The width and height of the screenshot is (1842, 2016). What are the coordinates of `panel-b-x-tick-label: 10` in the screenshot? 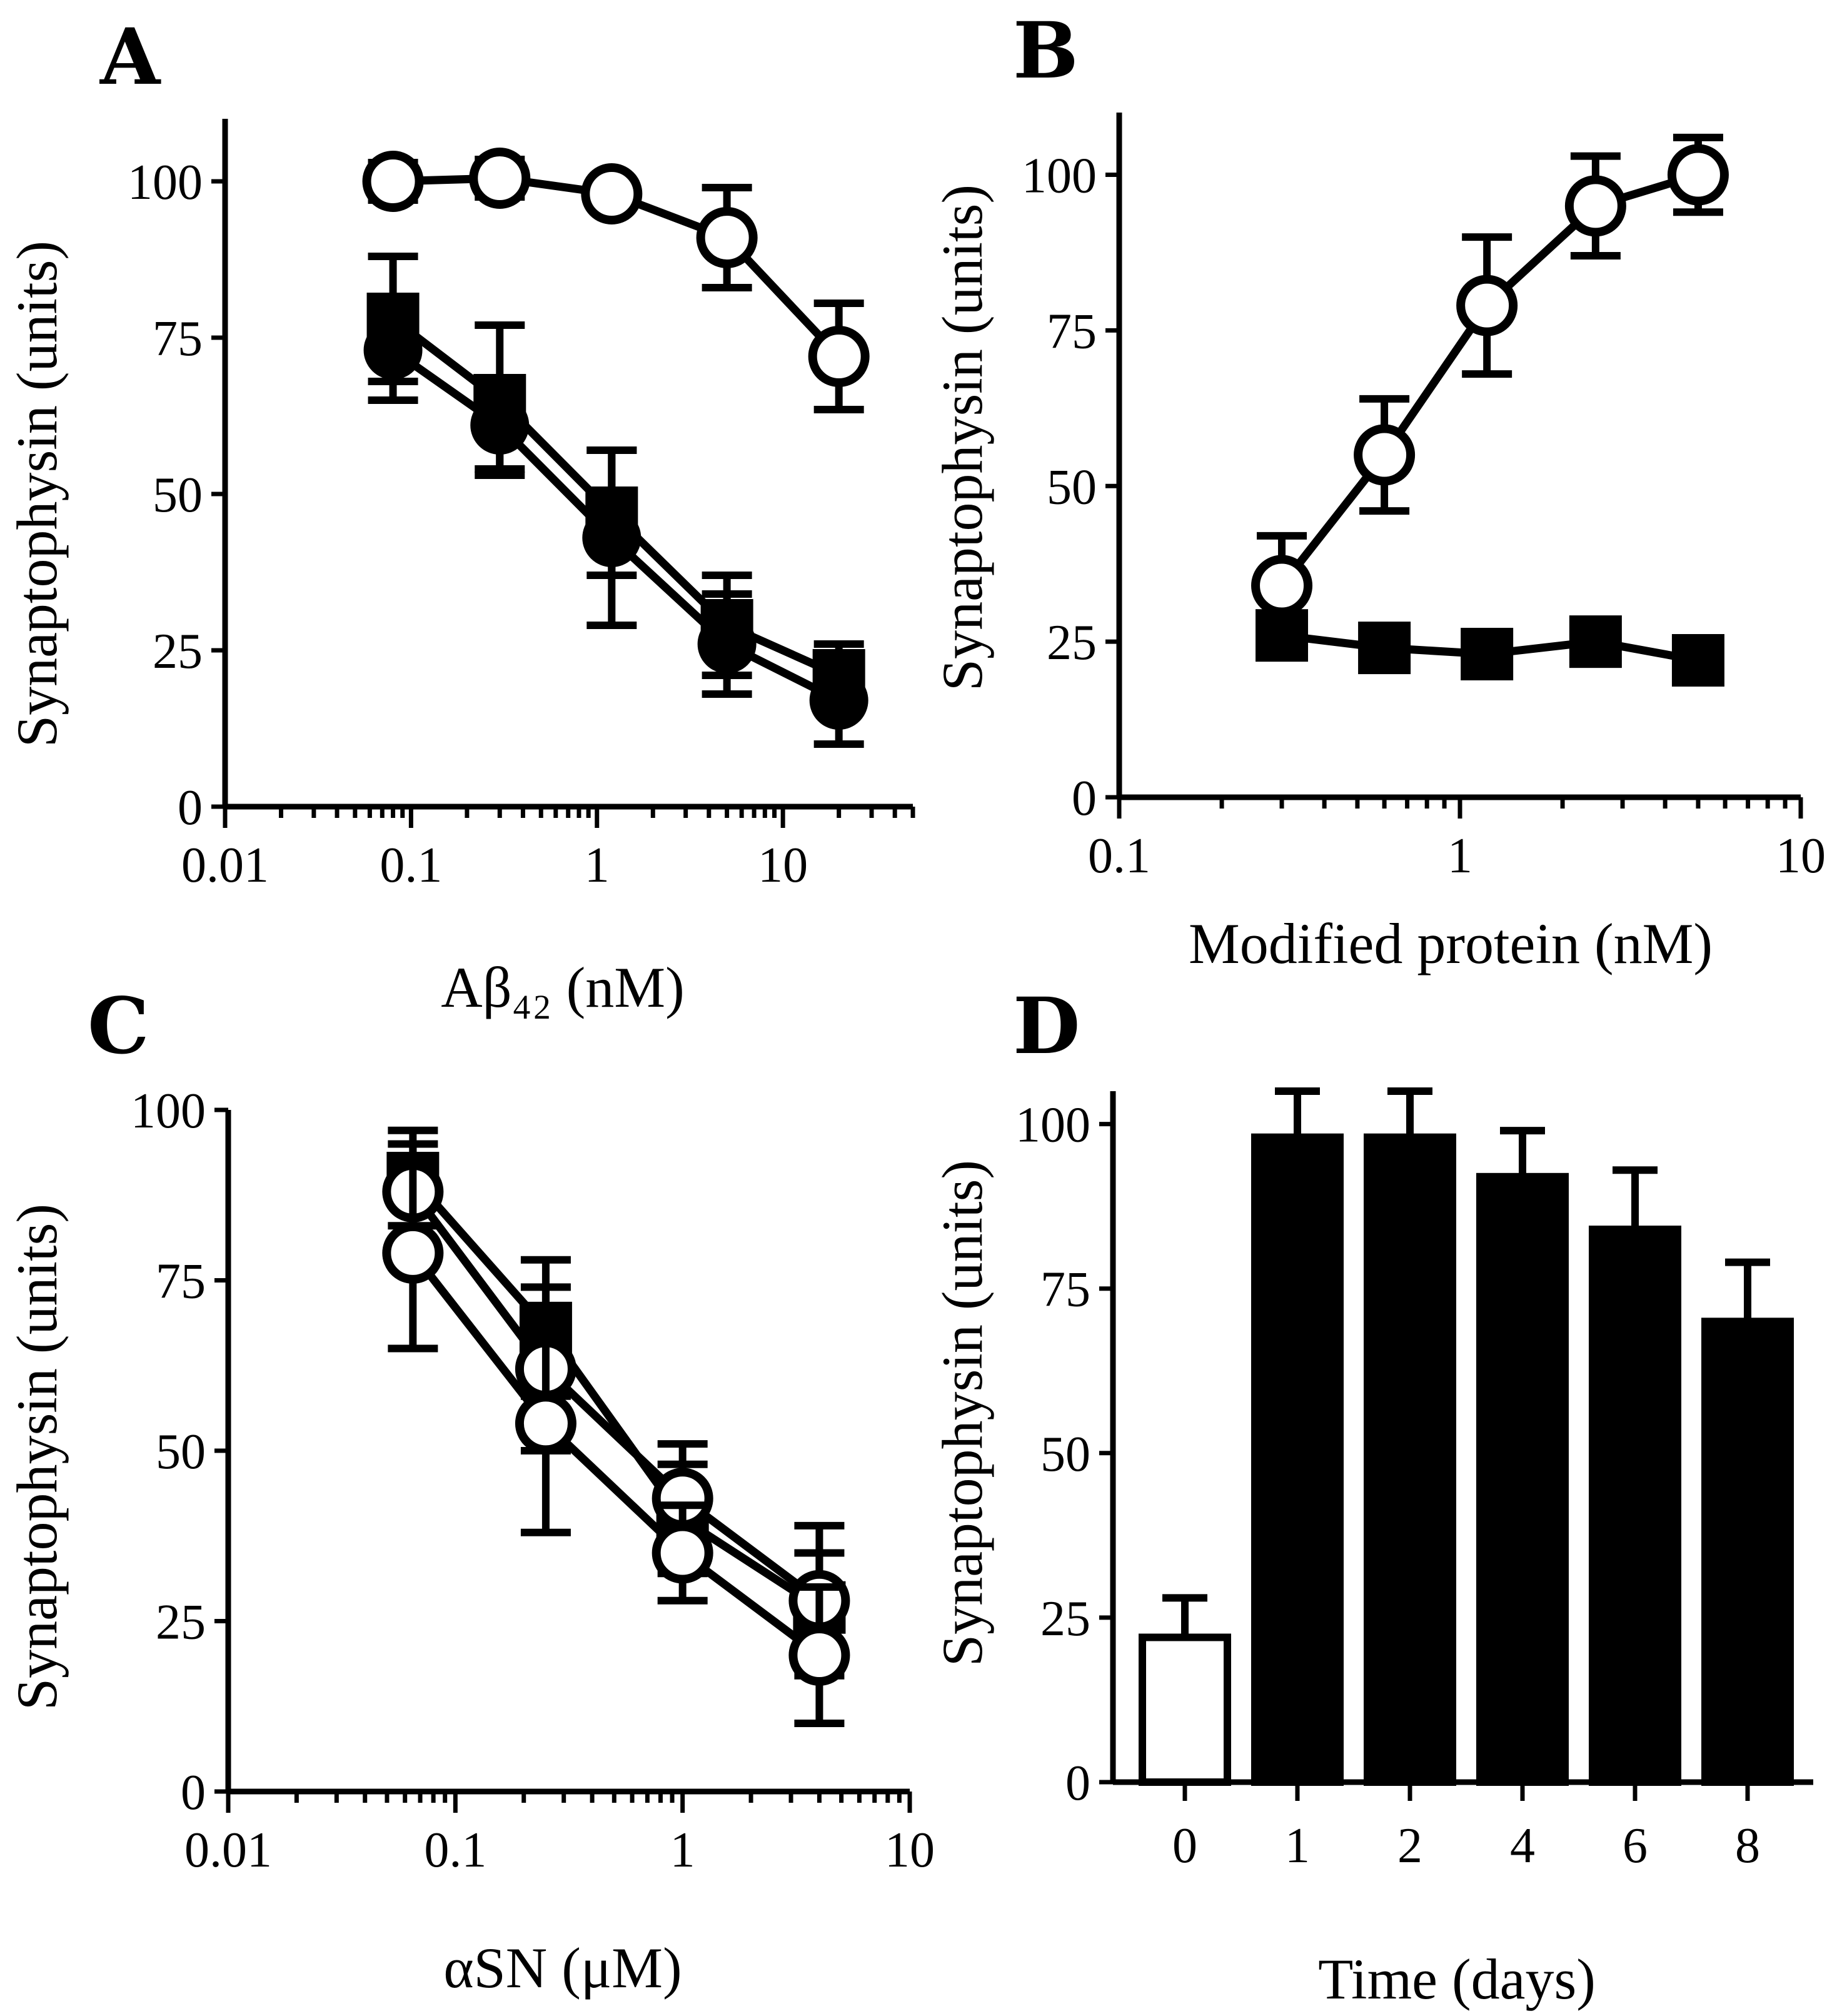 It's located at (1801, 856).